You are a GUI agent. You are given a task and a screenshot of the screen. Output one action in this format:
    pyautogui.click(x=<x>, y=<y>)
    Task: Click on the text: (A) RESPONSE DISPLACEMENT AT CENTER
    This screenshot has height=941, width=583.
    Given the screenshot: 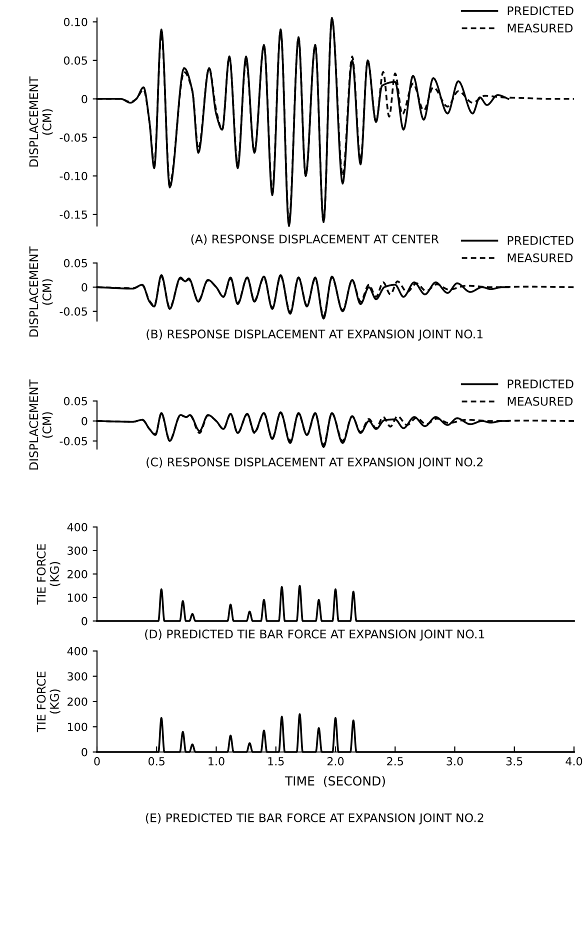 What is the action you would take?
    pyautogui.click(x=315, y=239)
    